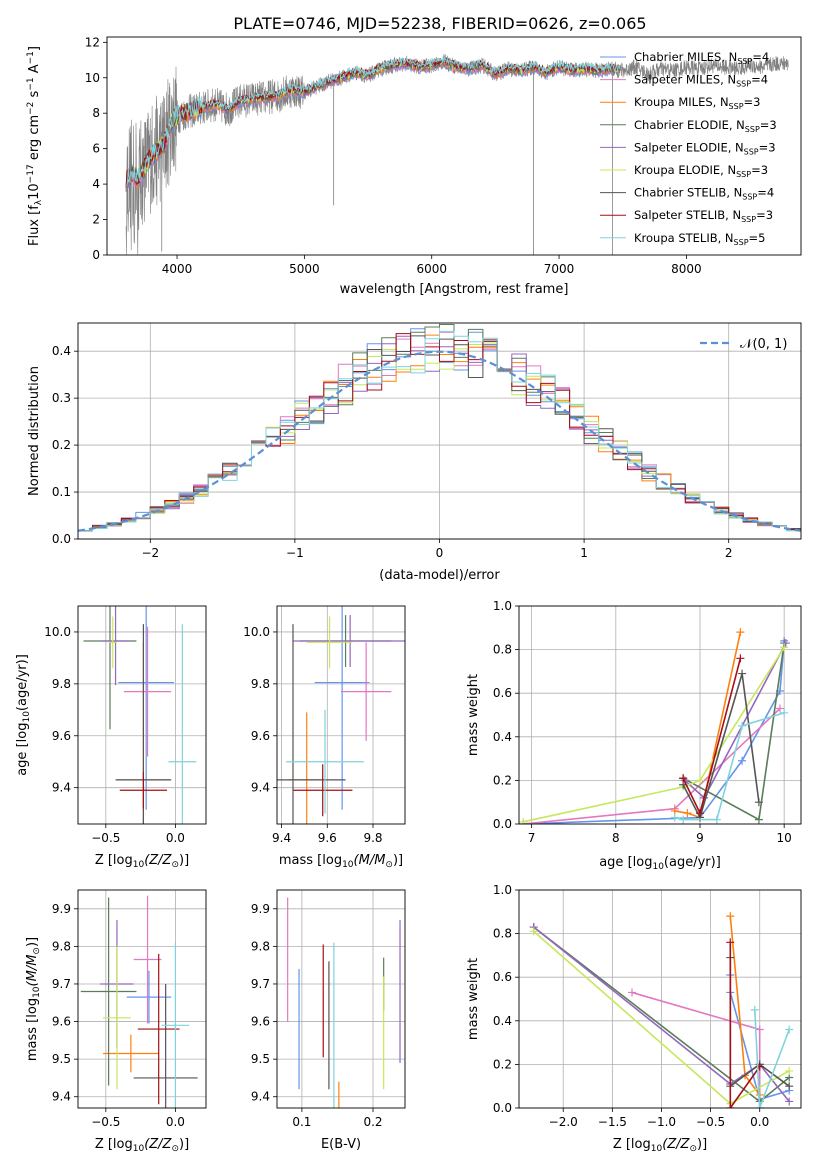  Describe the element at coordinates (703, 216) in the screenshot. I see `legend-entry: Salpeter STELIB, NSSP=3` at that location.